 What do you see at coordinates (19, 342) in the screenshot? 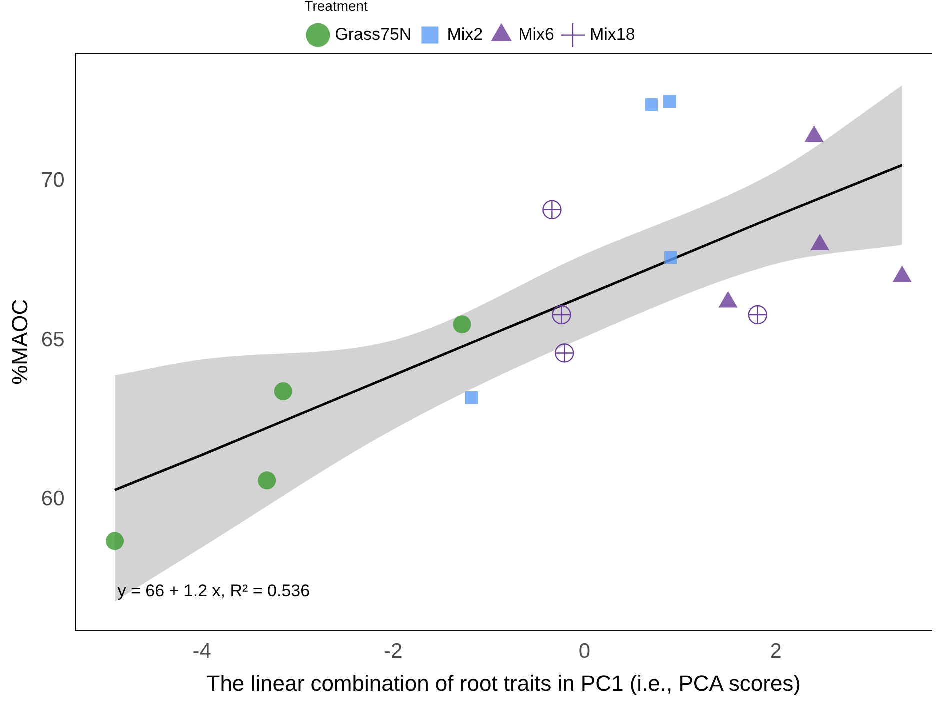
I see `y-axis-title: %MAOC` at bounding box center [19, 342].